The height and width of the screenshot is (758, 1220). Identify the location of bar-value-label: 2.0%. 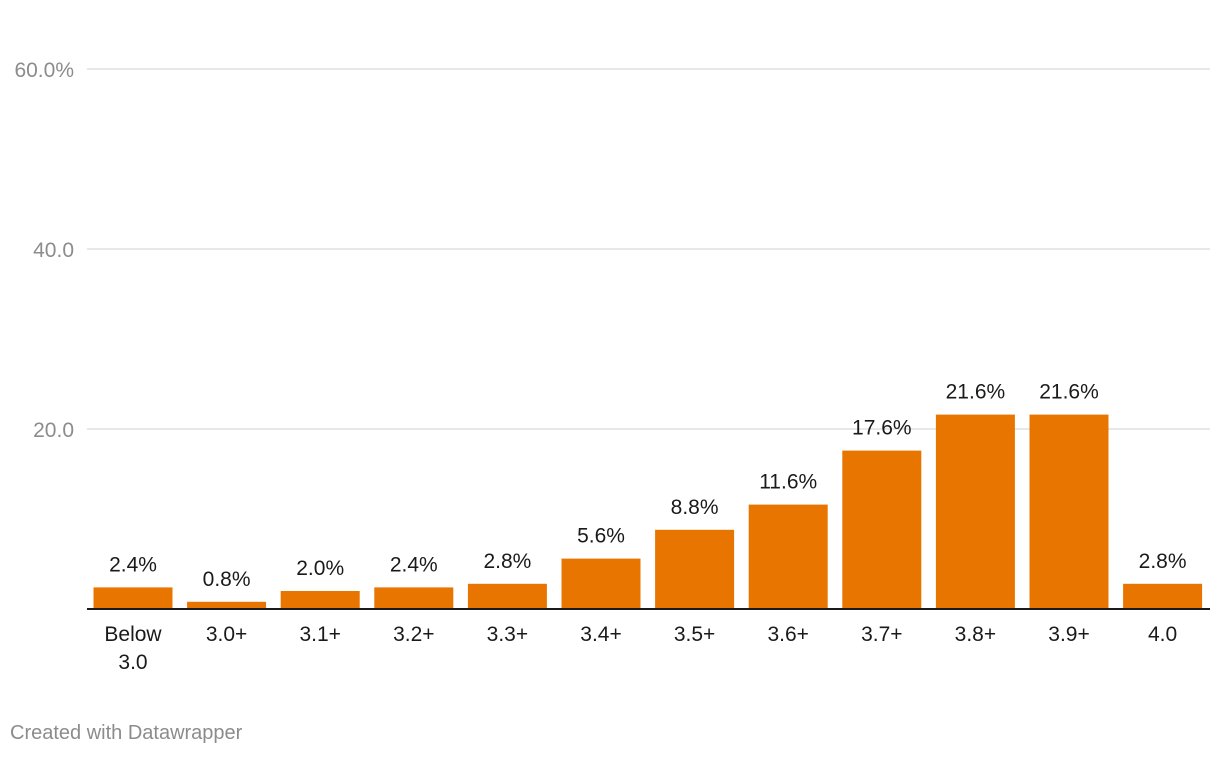
(320, 568).